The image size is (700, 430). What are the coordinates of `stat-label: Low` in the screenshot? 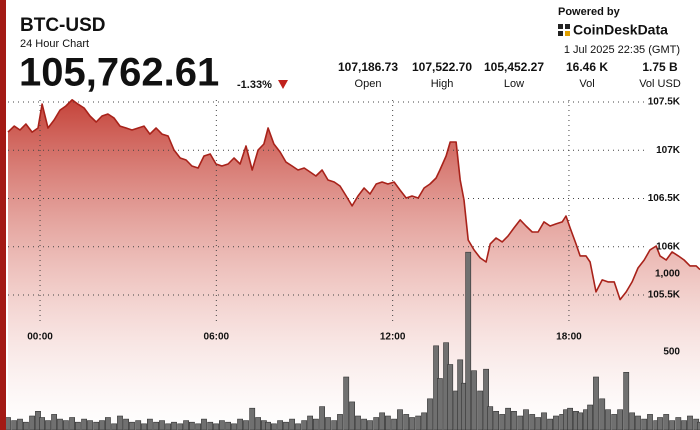 It's located at (514, 84).